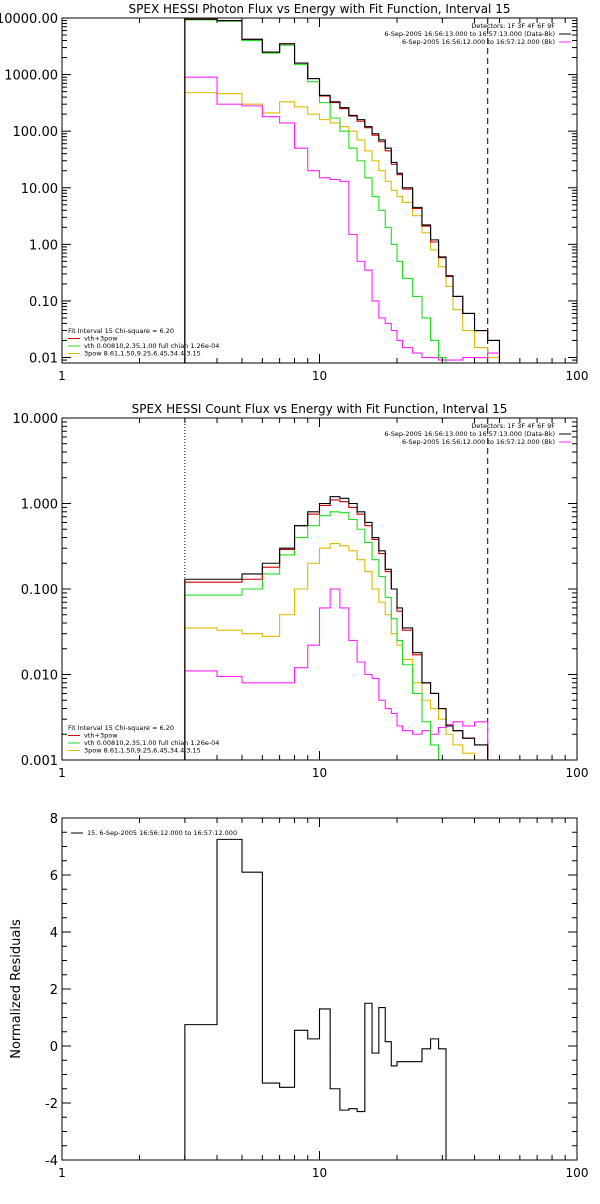 The image size is (600, 1204). What do you see at coordinates (51, 1161) in the screenshot?
I see `y-tick-label: -4` at bounding box center [51, 1161].